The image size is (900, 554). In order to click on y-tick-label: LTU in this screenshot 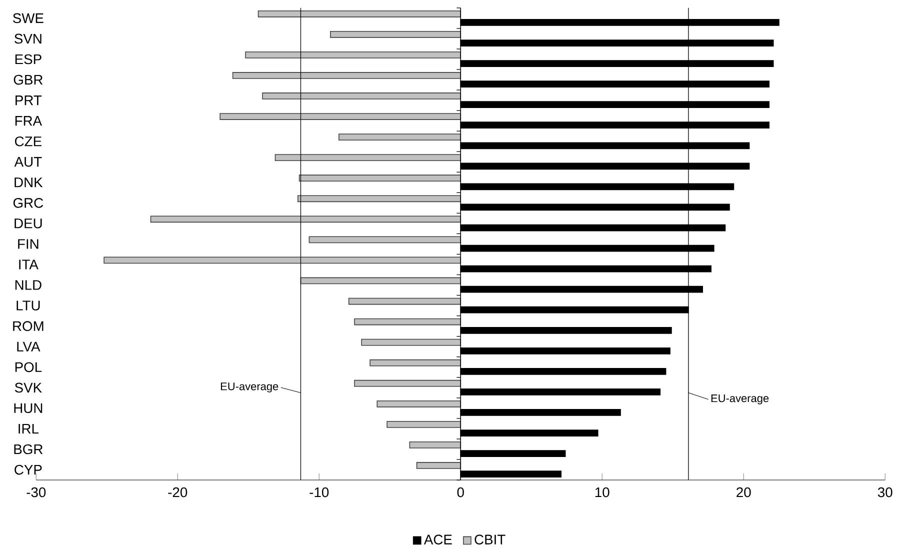, I will do `click(28, 305)`.